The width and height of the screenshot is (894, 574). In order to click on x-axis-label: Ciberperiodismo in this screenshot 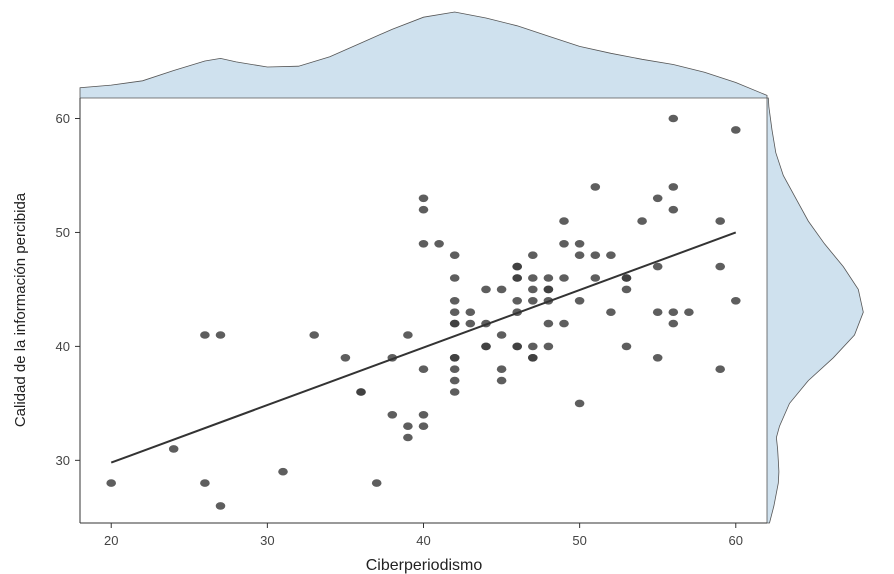, I will do `click(424, 565)`.